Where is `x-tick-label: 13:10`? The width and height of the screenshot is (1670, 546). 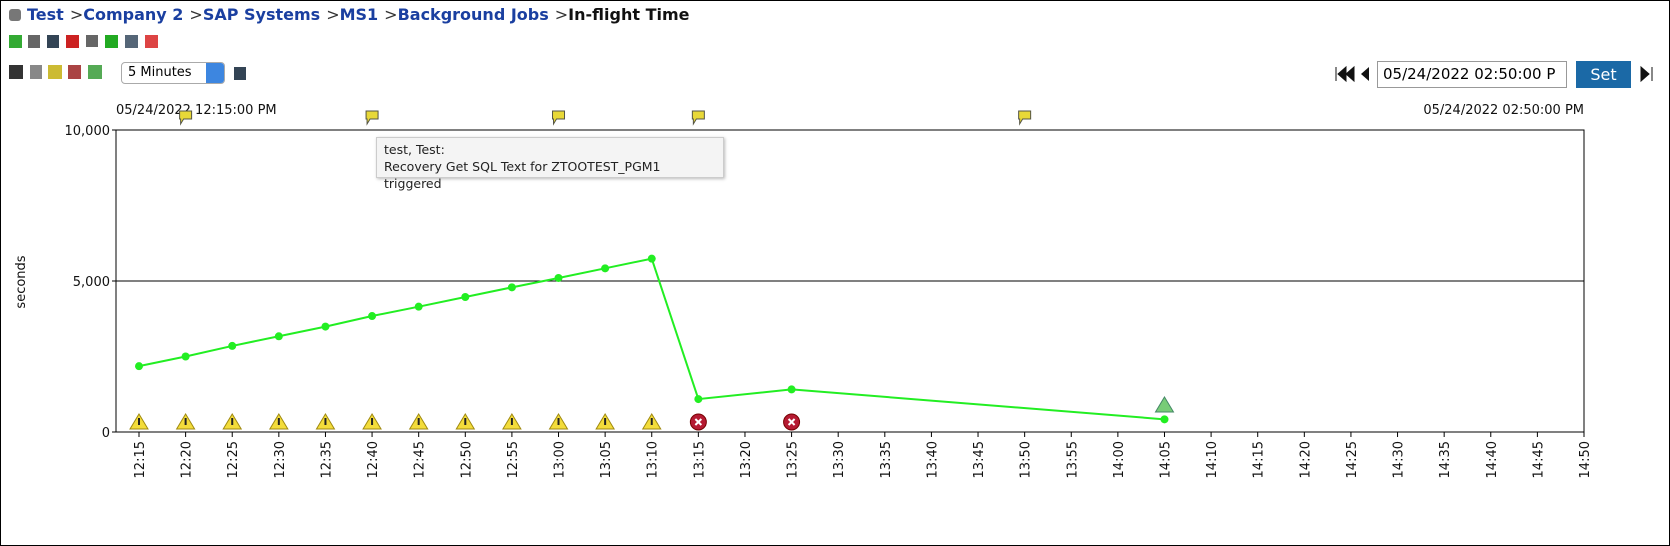 x-tick-label: 13:10 is located at coordinates (653, 459).